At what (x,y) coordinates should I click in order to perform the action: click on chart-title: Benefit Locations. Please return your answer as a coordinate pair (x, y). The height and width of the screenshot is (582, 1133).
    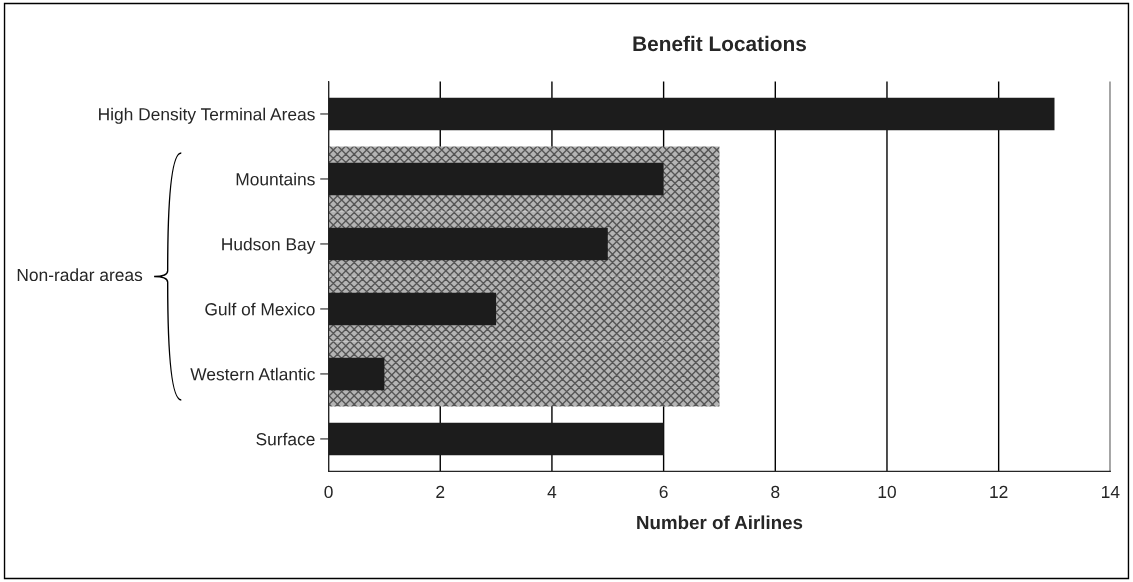
    Looking at the image, I should click on (719, 43).